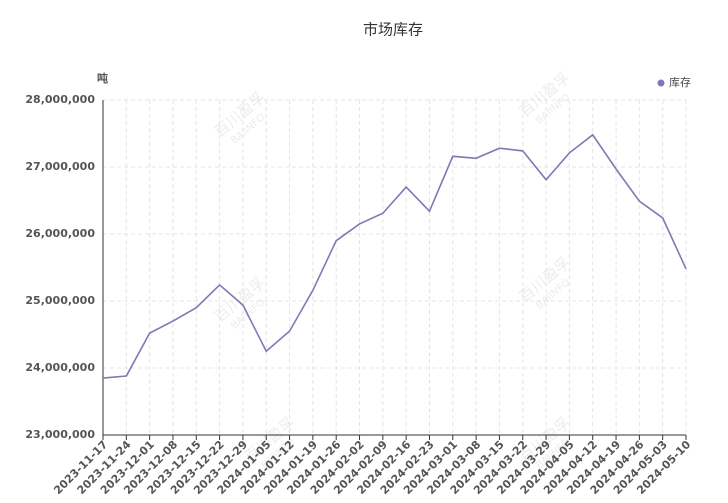  I want to click on chart-title: 市场库存, so click(393, 30).